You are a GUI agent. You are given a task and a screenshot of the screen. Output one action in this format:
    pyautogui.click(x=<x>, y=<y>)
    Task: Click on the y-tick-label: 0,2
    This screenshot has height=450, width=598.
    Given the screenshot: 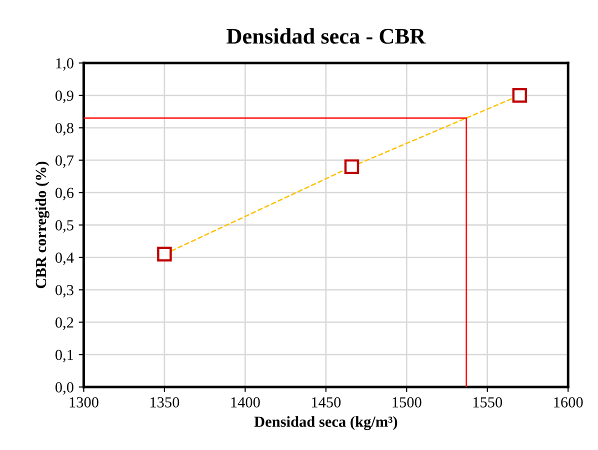 What is the action you would take?
    pyautogui.click(x=64, y=323)
    